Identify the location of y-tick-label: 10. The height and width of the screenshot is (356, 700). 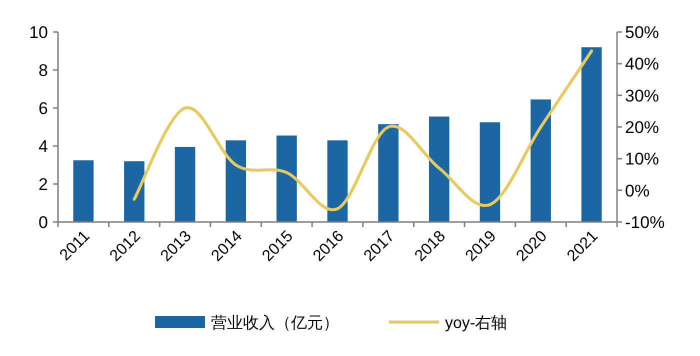
(38, 32).